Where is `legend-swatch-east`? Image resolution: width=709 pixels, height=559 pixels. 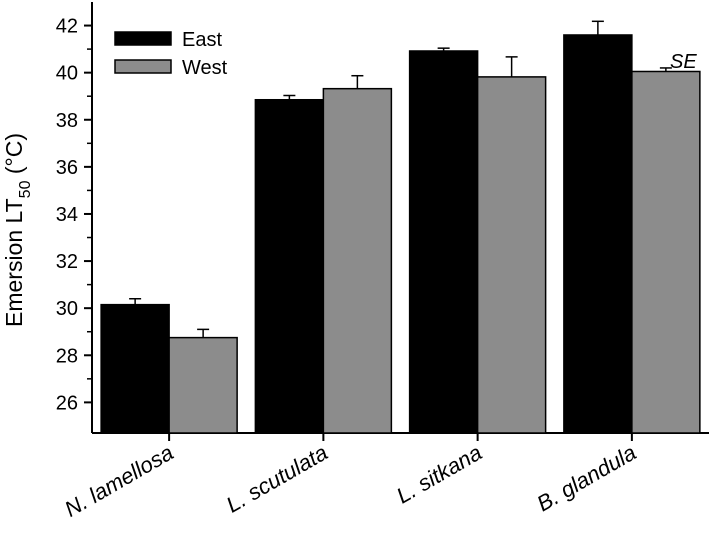 legend-swatch-east is located at coordinates (143, 38).